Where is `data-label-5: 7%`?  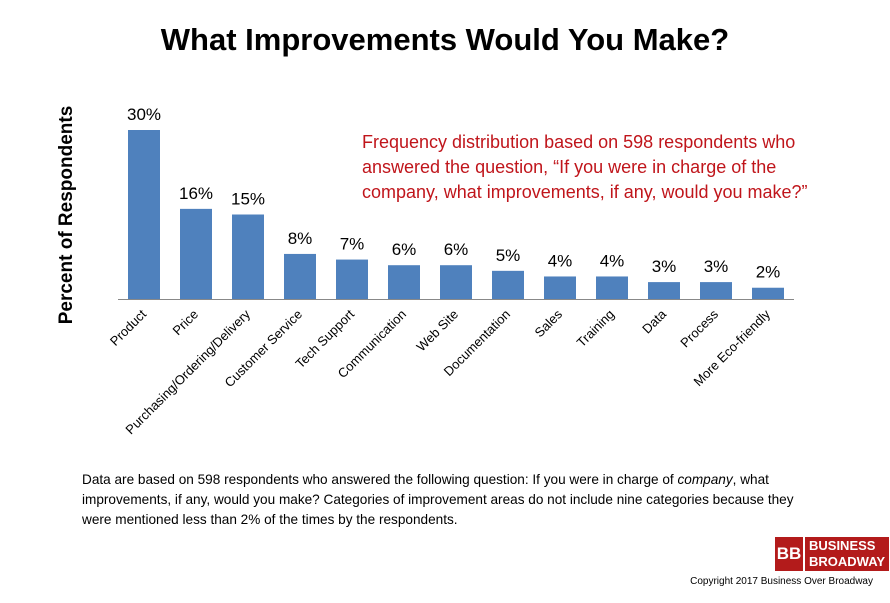
data-label-5: 7% is located at coordinates (352, 244).